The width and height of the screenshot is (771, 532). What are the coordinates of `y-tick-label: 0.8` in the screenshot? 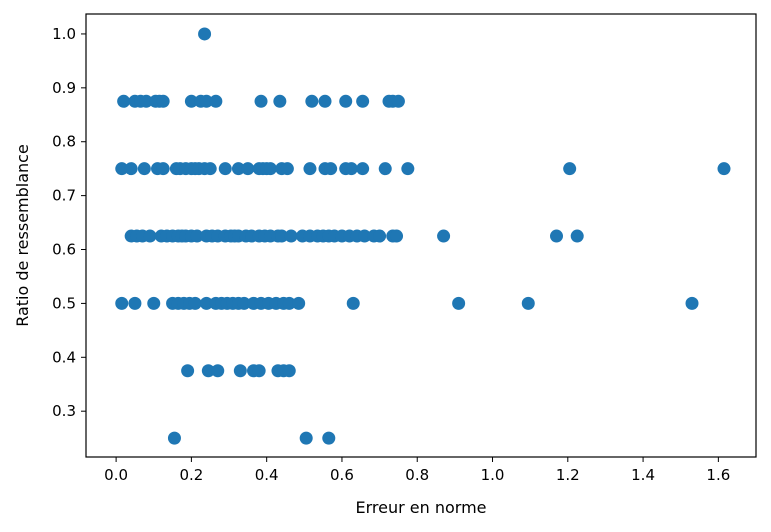 It's located at (64, 142).